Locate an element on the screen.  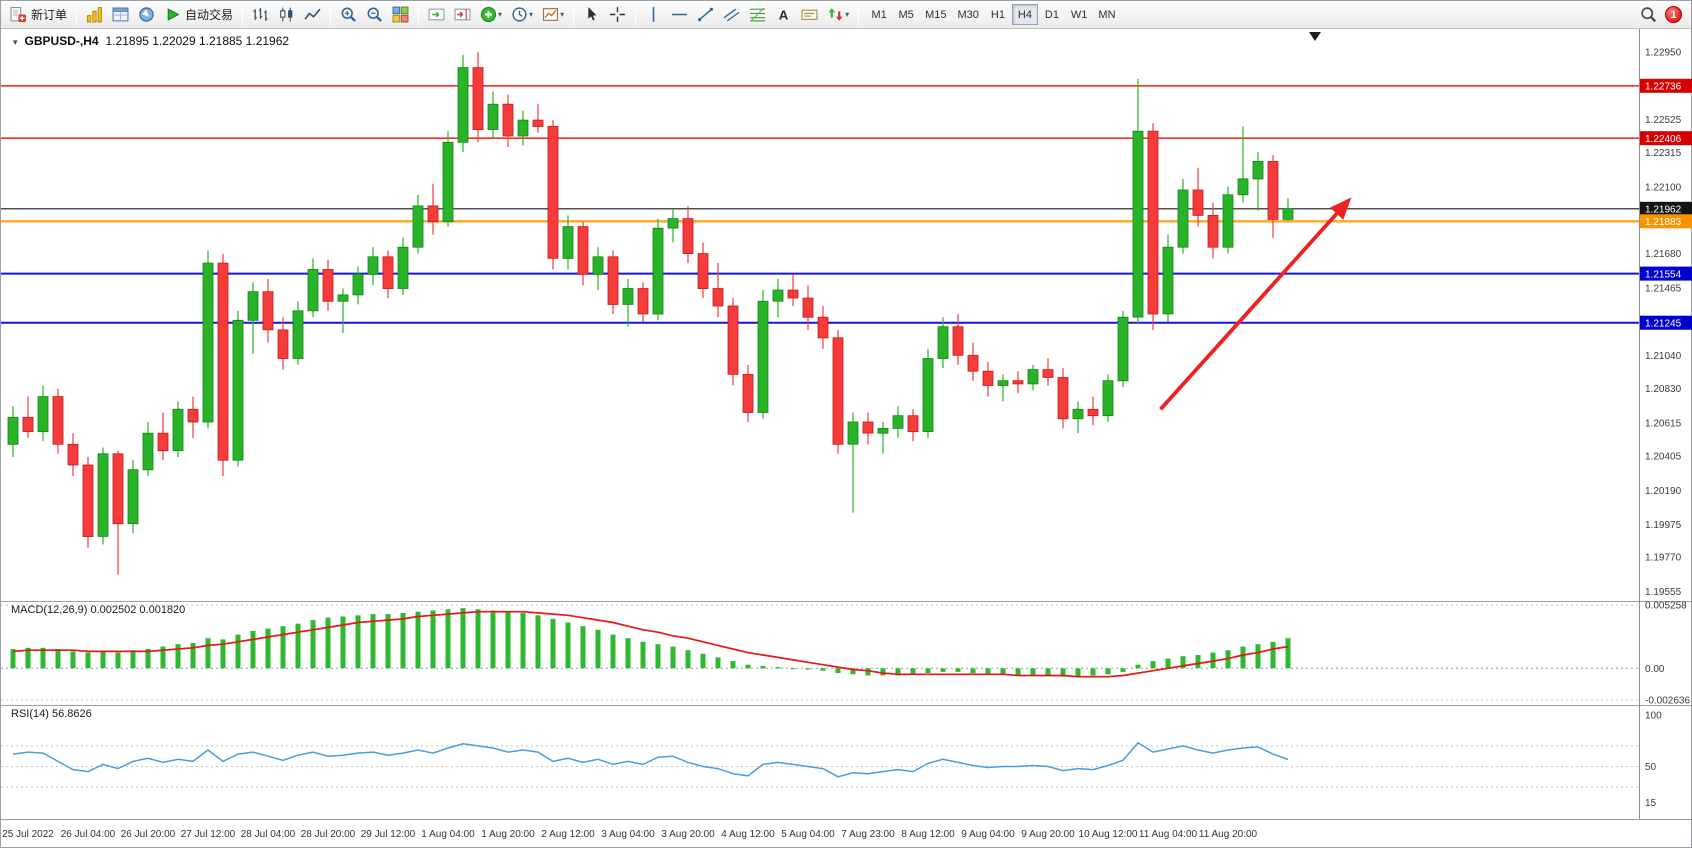
auto-scroll-icon is located at coordinates (436, 14).